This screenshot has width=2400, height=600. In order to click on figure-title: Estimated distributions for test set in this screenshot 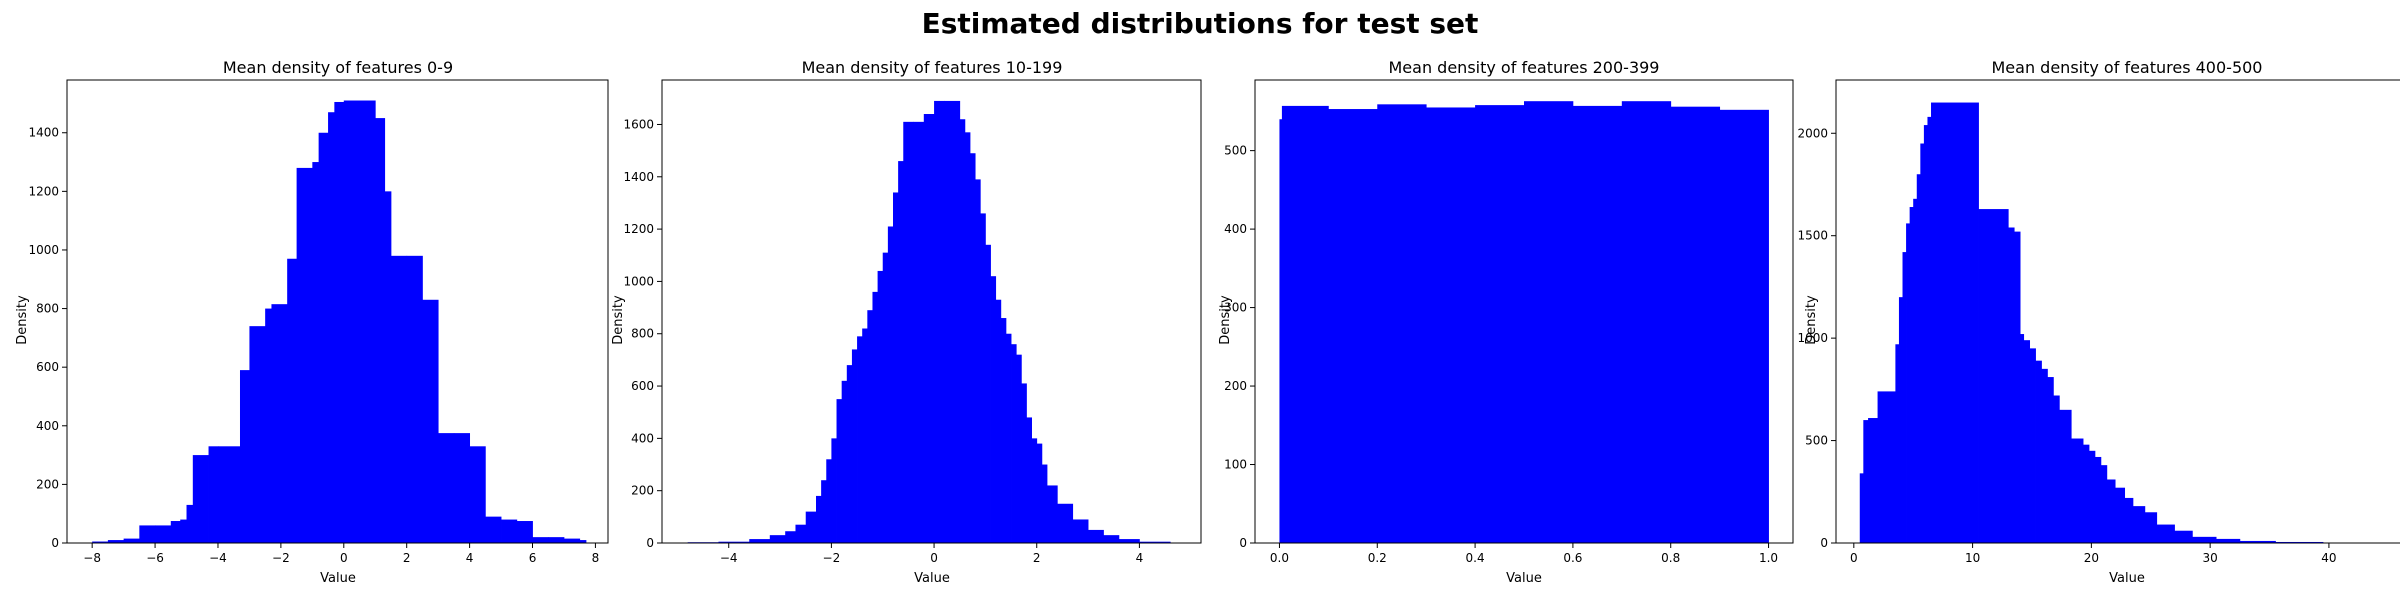, I will do `click(1200, 23)`.